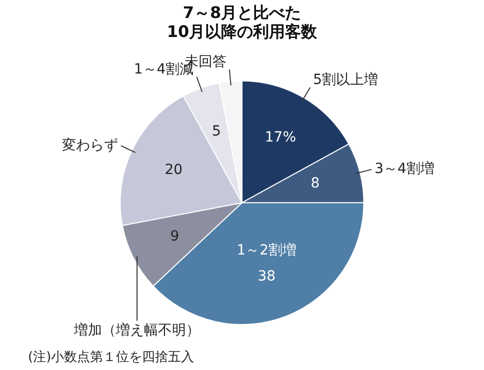 Image resolution: width=484 pixels, height=370 pixels. Describe the element at coordinates (173, 170) in the screenshot. I see `data-label: 20` at that location.